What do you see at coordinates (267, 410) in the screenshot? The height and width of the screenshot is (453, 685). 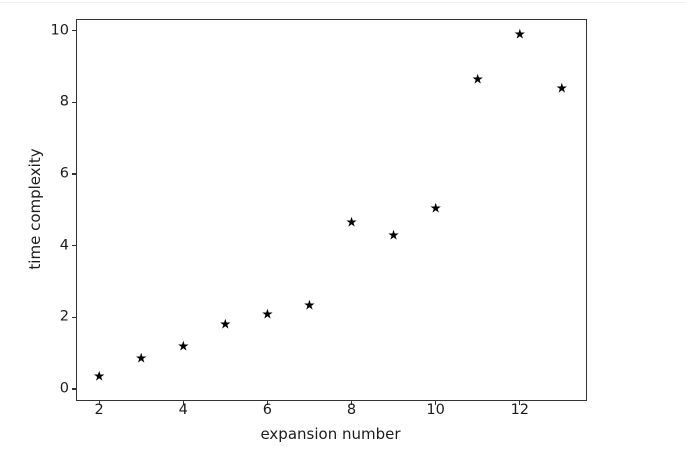 I see `x-tick-label: 6` at bounding box center [267, 410].